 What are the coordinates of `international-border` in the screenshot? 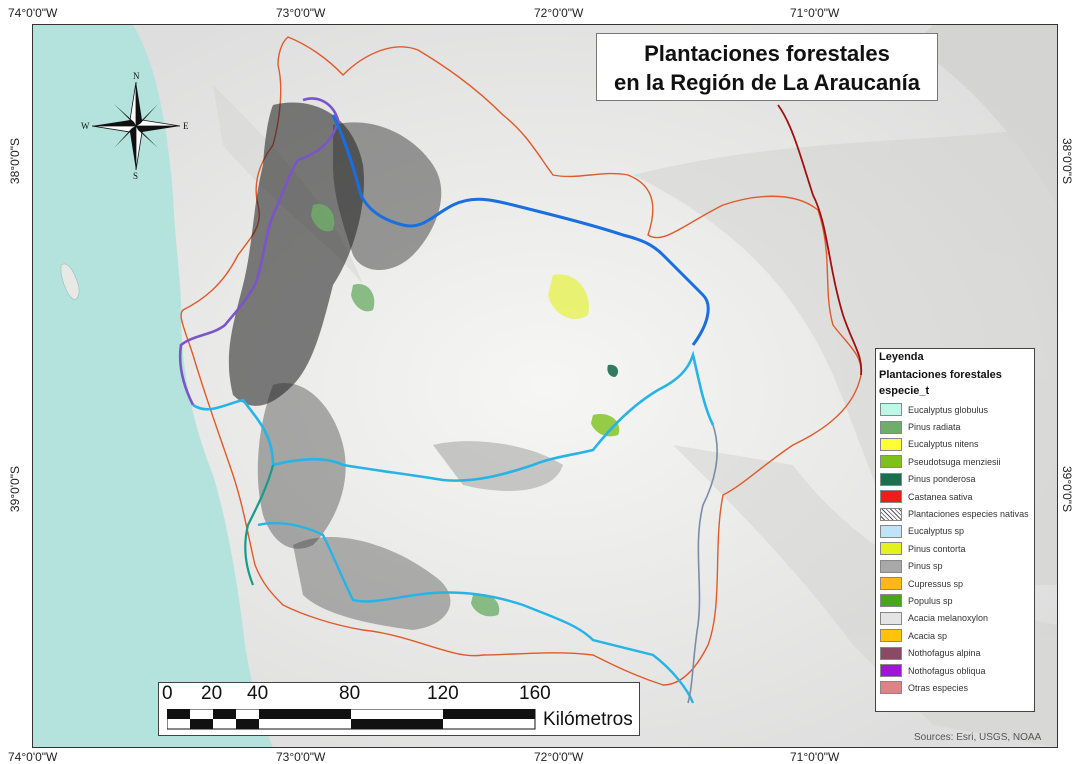 It's located at (820, 240).